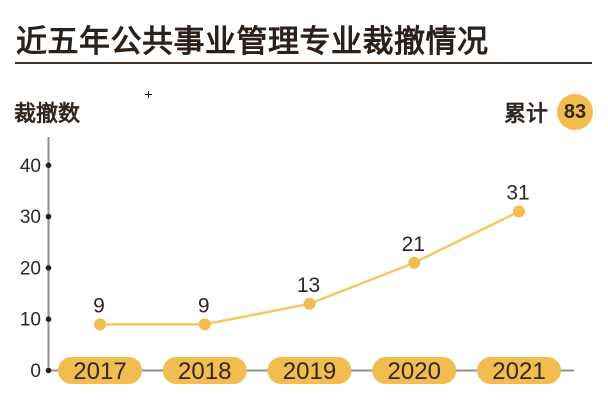 This screenshot has width=608, height=404. What do you see at coordinates (525, 113) in the screenshot?
I see `cumulative-label: 累计` at bounding box center [525, 113].